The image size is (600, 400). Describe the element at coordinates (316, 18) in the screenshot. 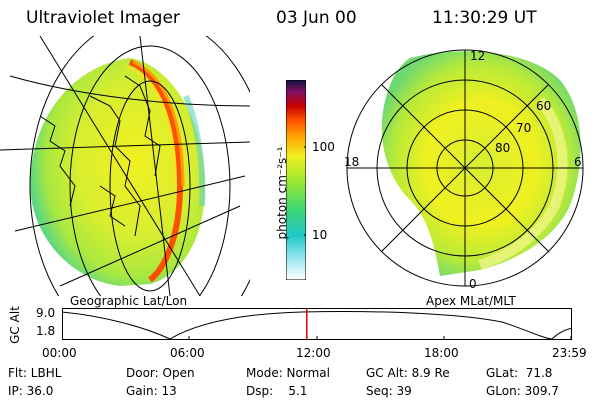

I see `date-label: 03 Jun 00` at that location.